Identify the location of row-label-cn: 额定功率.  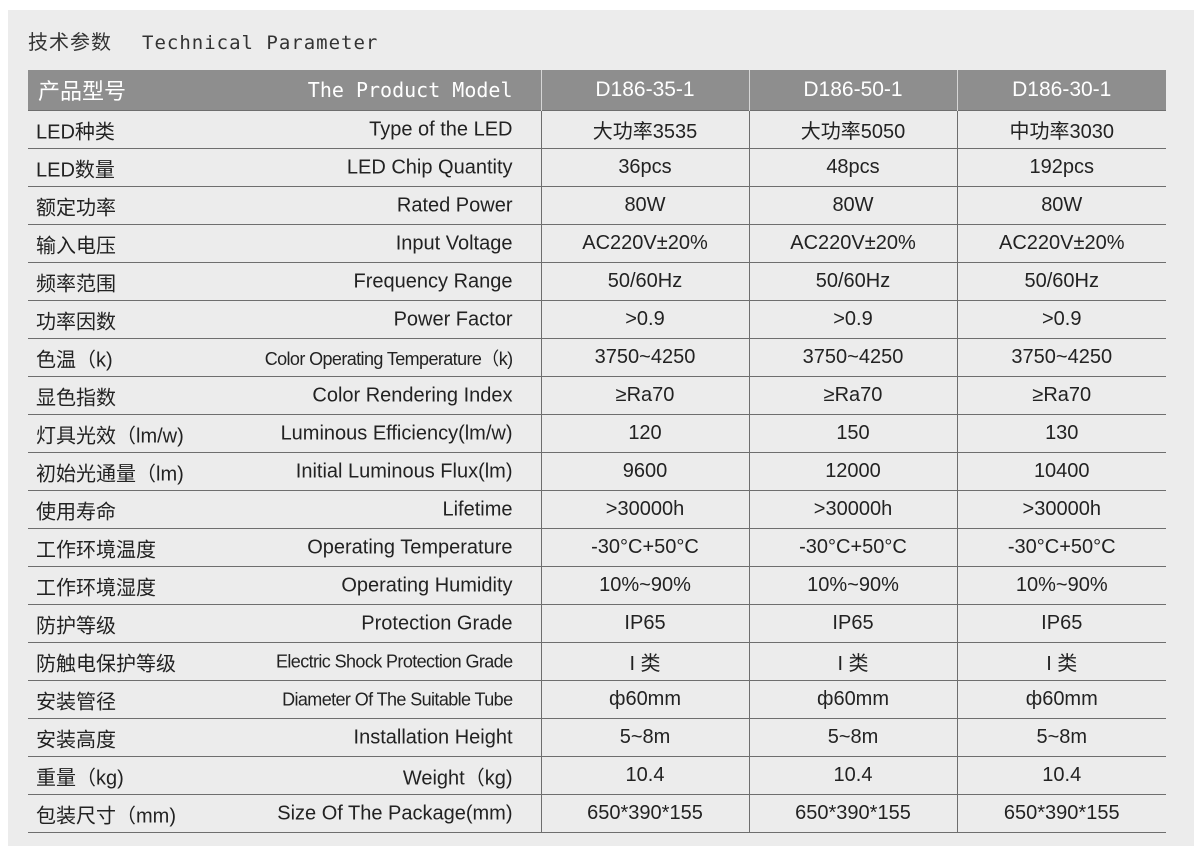
(76, 208).